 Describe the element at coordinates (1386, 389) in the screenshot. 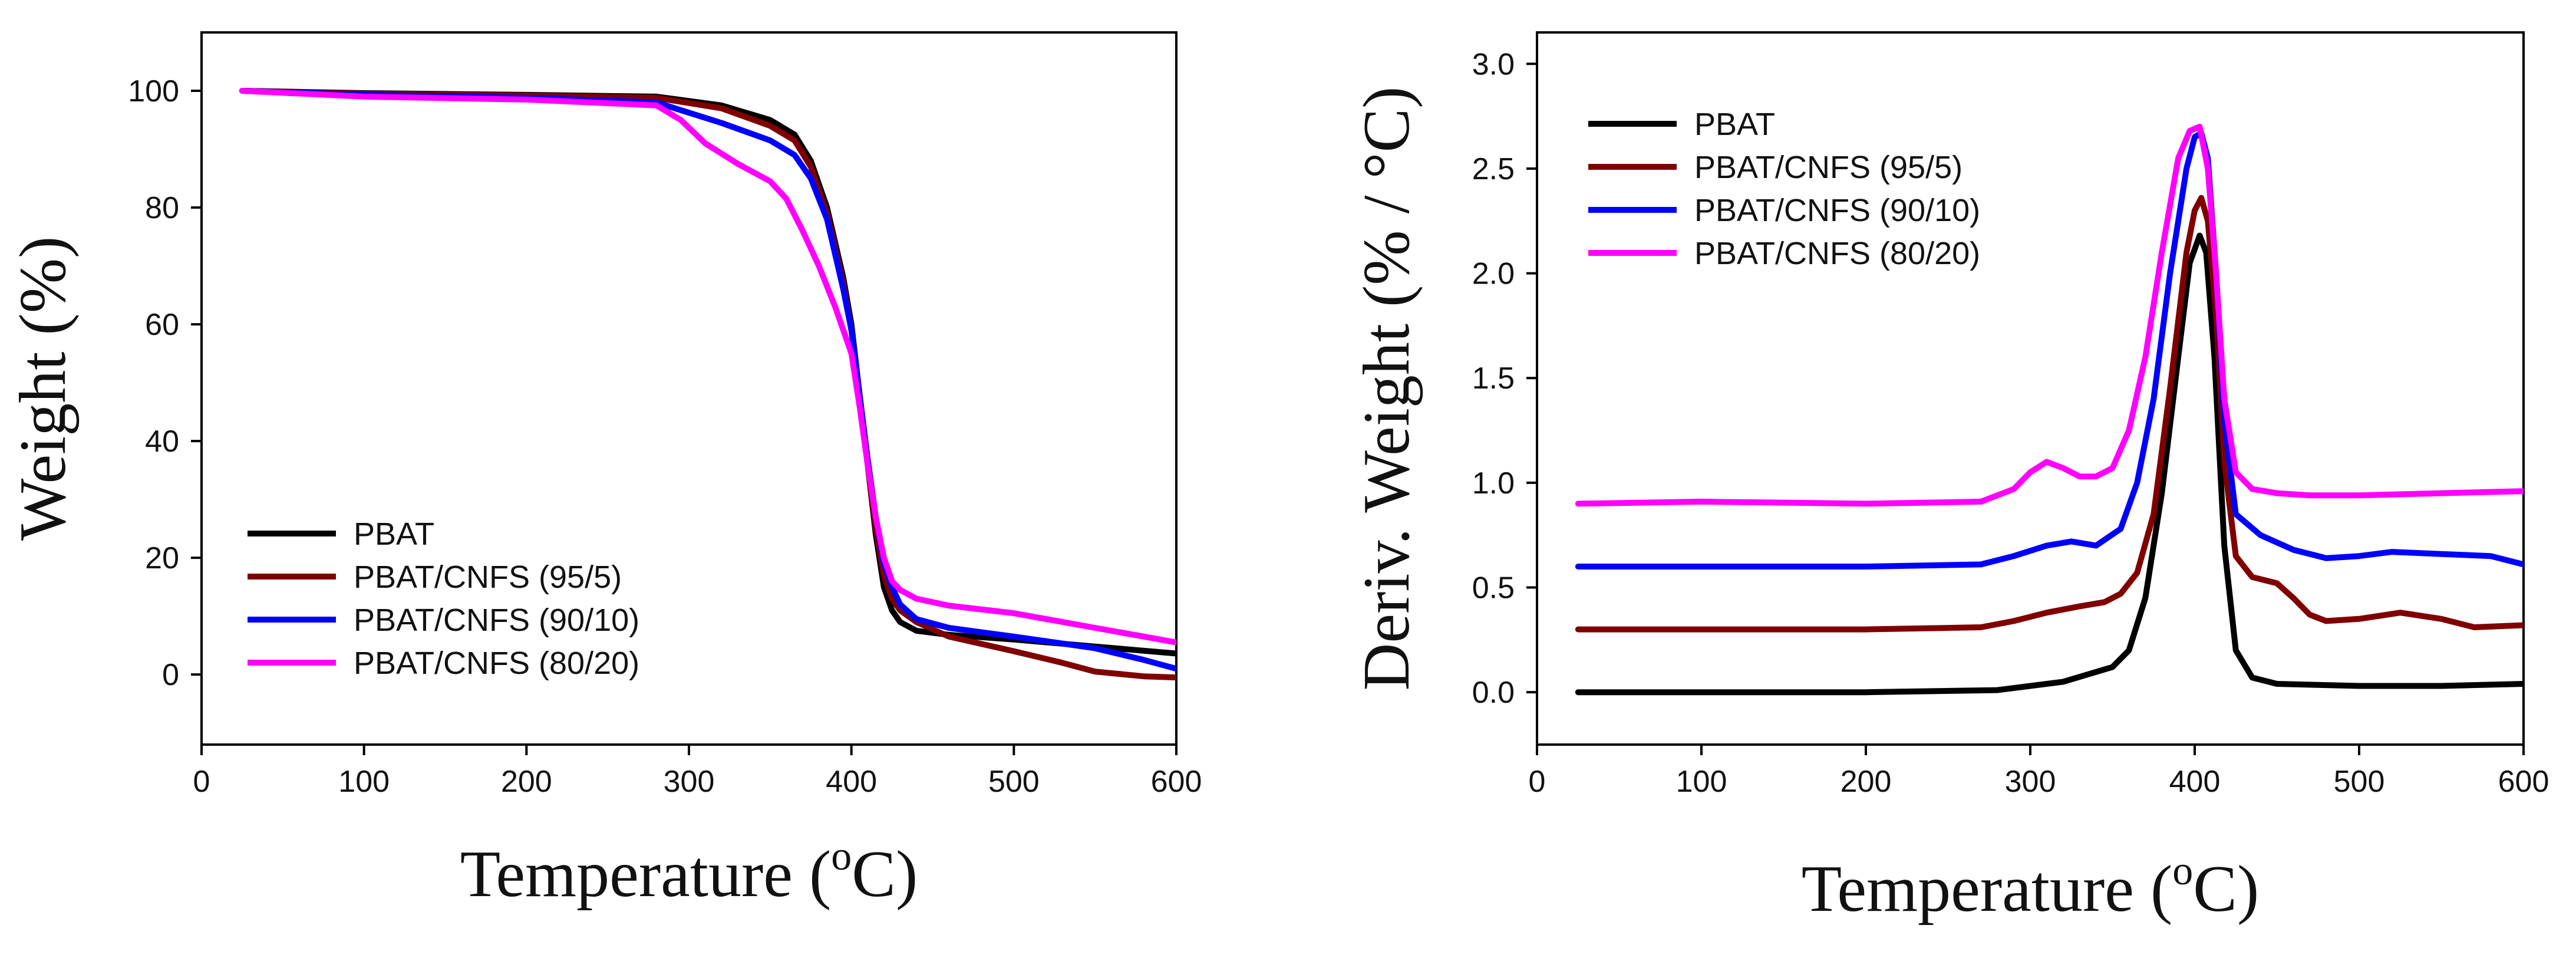

I see `y-axis-label: Deriv. Weight (% / °C)` at that location.